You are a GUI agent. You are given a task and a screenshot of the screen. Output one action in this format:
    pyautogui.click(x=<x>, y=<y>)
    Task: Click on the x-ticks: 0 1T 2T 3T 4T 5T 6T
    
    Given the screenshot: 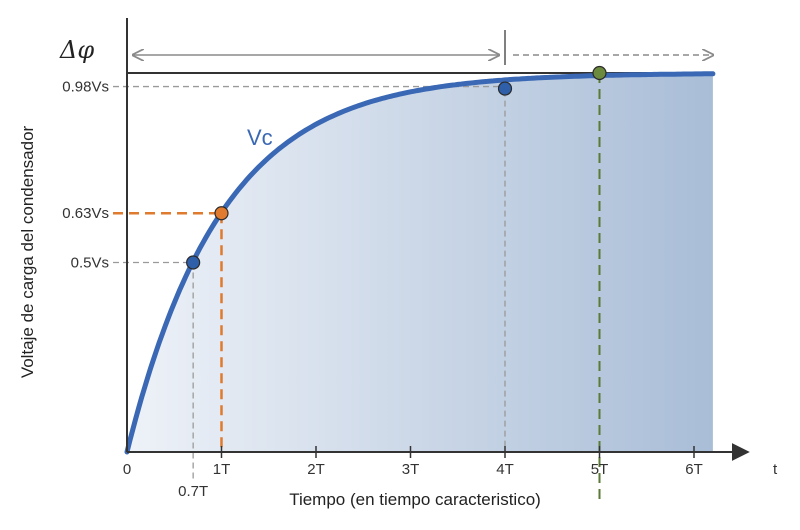 What is the action you would take?
    pyautogui.click(x=413, y=462)
    